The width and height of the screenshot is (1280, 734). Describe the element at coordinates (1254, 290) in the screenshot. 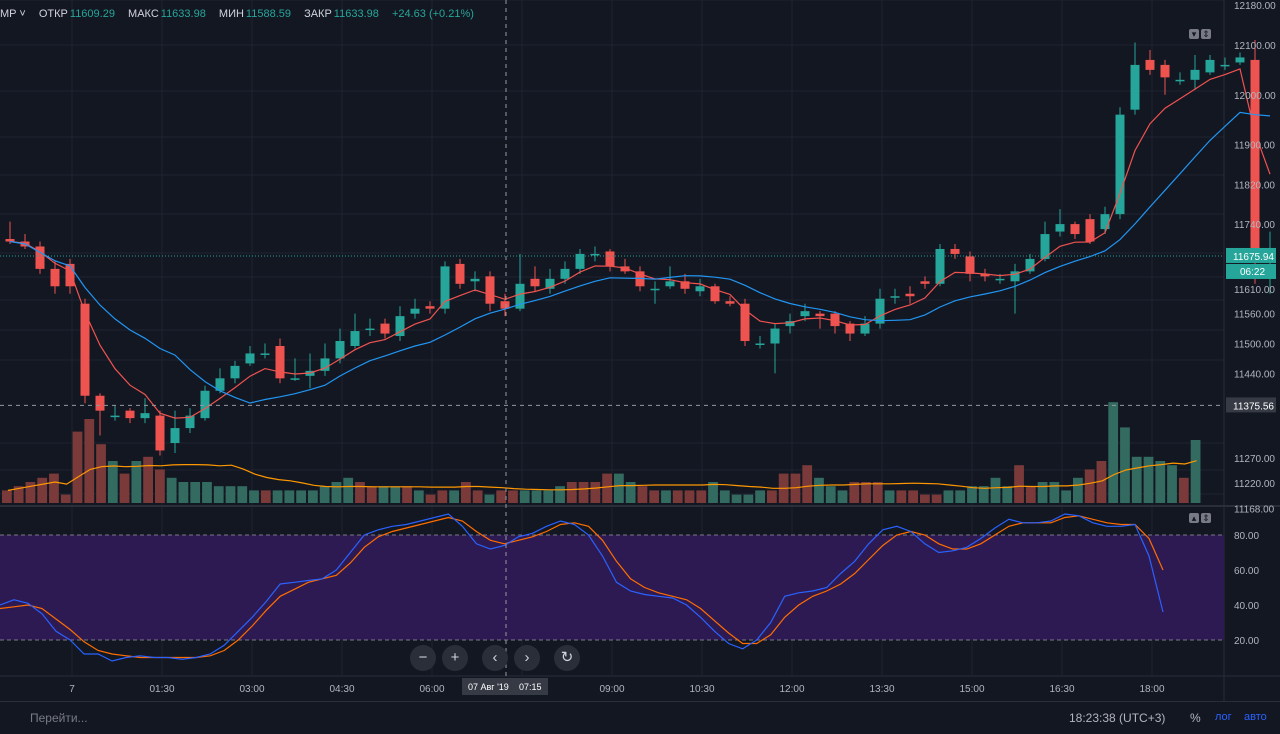

I see `price-tick-label: 11610.00` at that location.